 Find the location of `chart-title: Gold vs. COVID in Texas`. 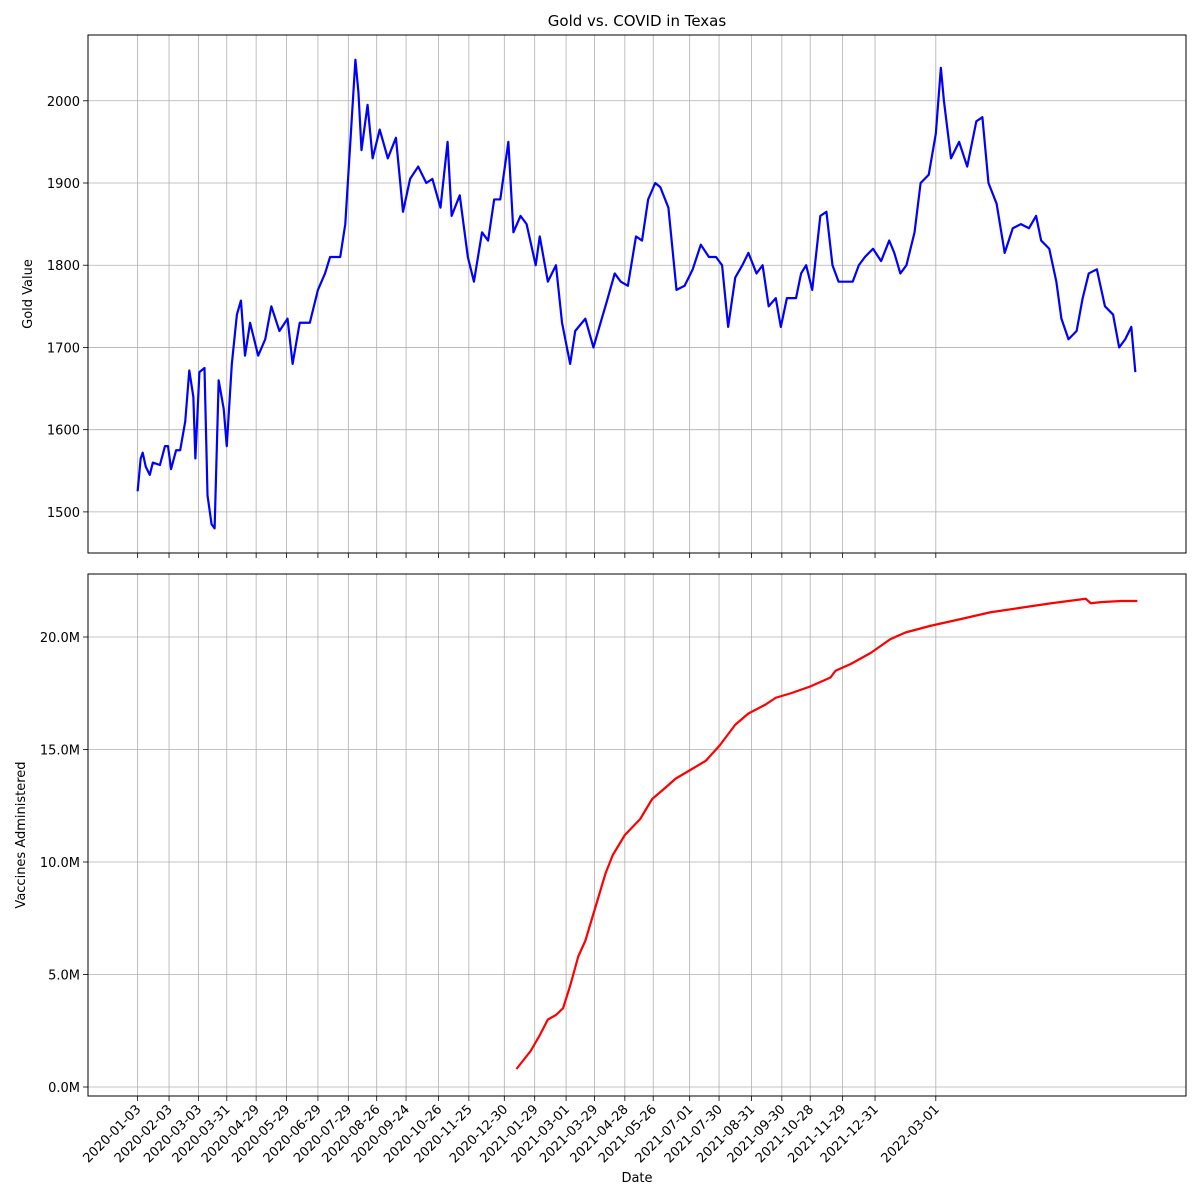

chart-title: Gold vs. COVID in Texas is located at coordinates (637, 21).